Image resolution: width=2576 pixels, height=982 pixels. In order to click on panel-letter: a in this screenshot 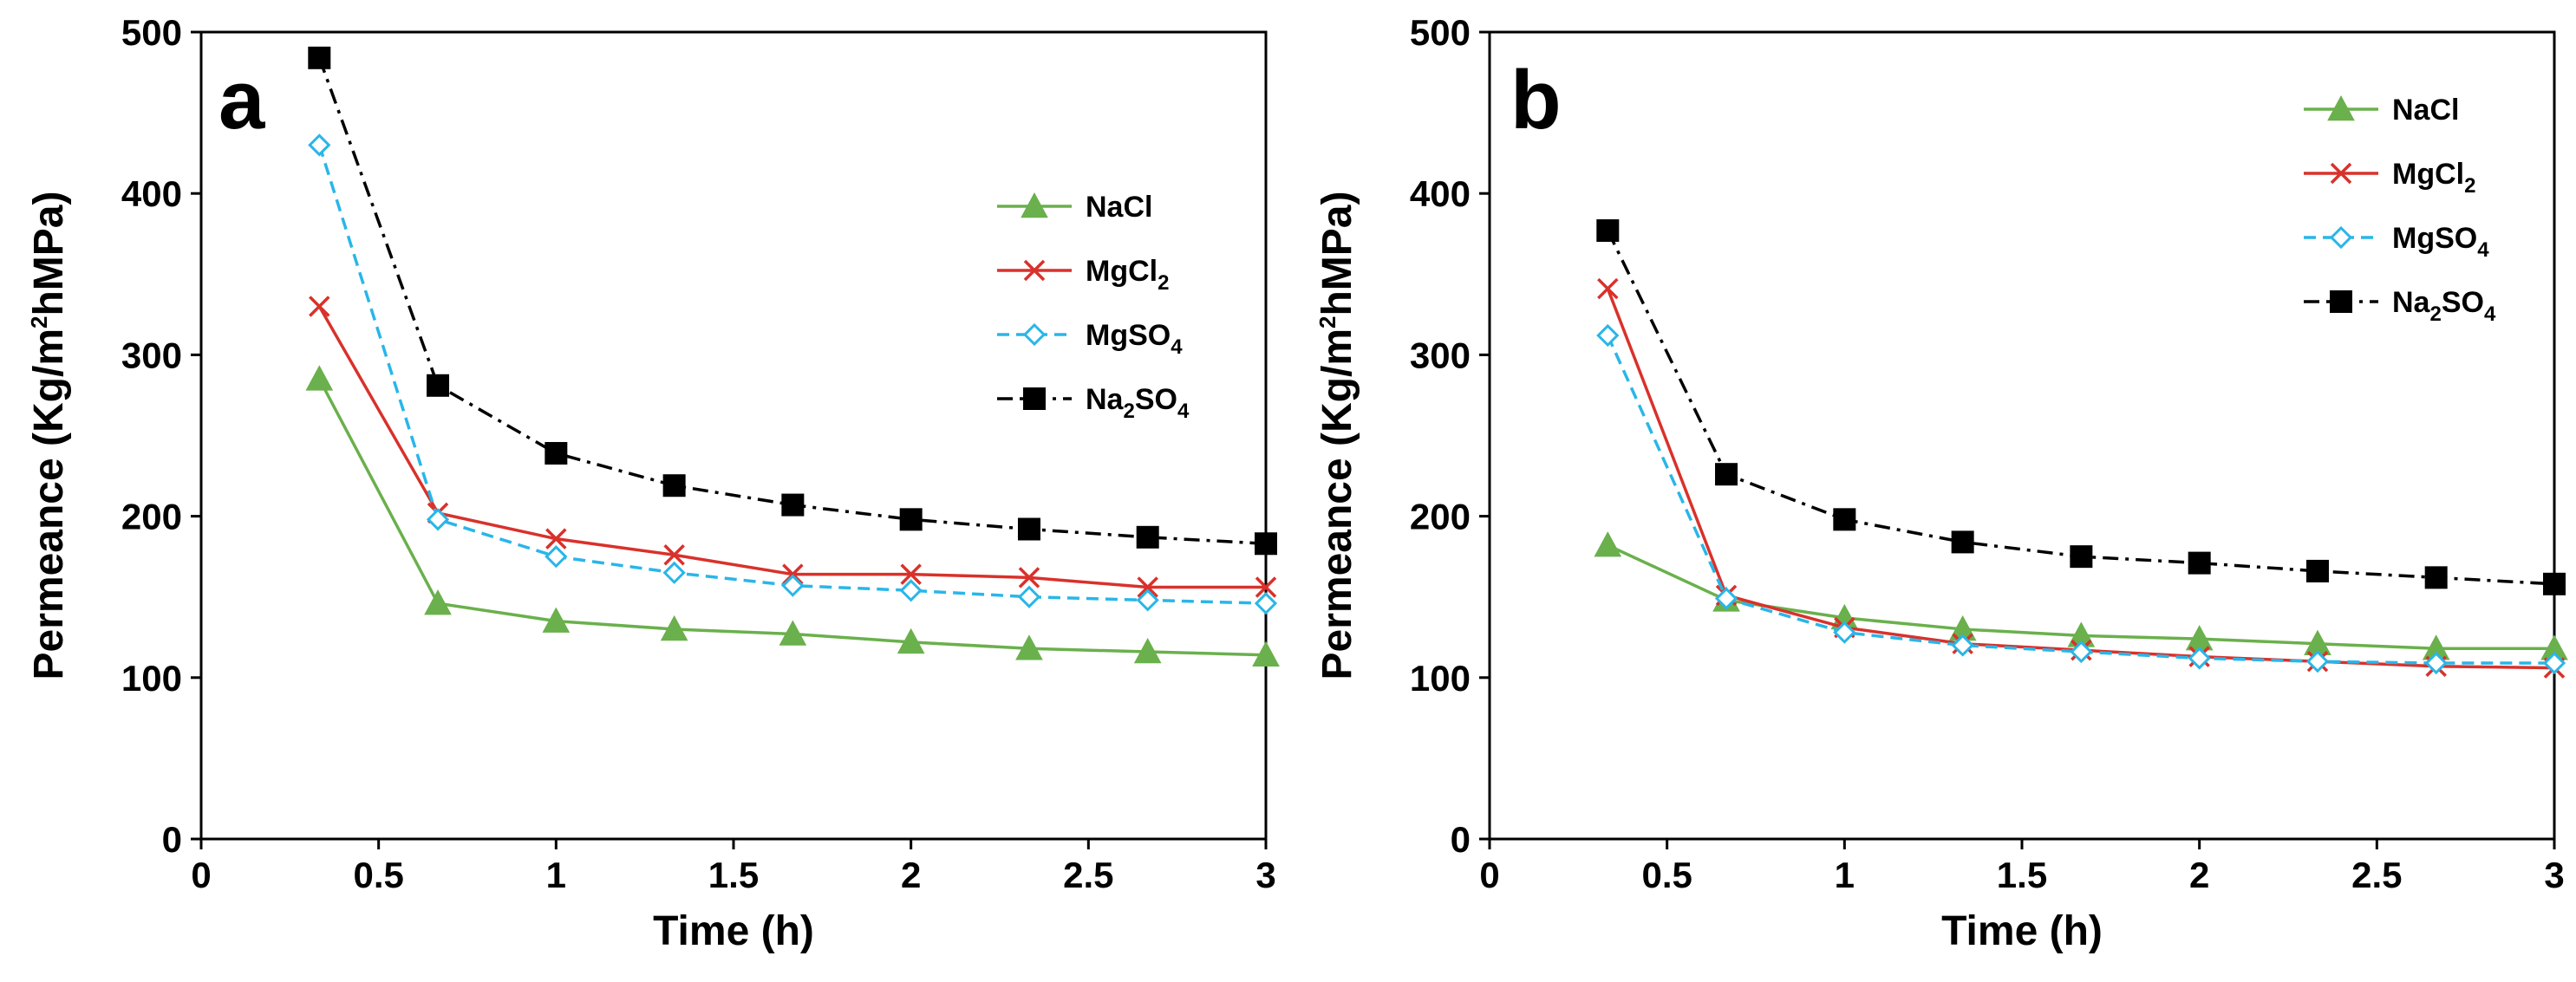, I will do `click(241, 100)`.